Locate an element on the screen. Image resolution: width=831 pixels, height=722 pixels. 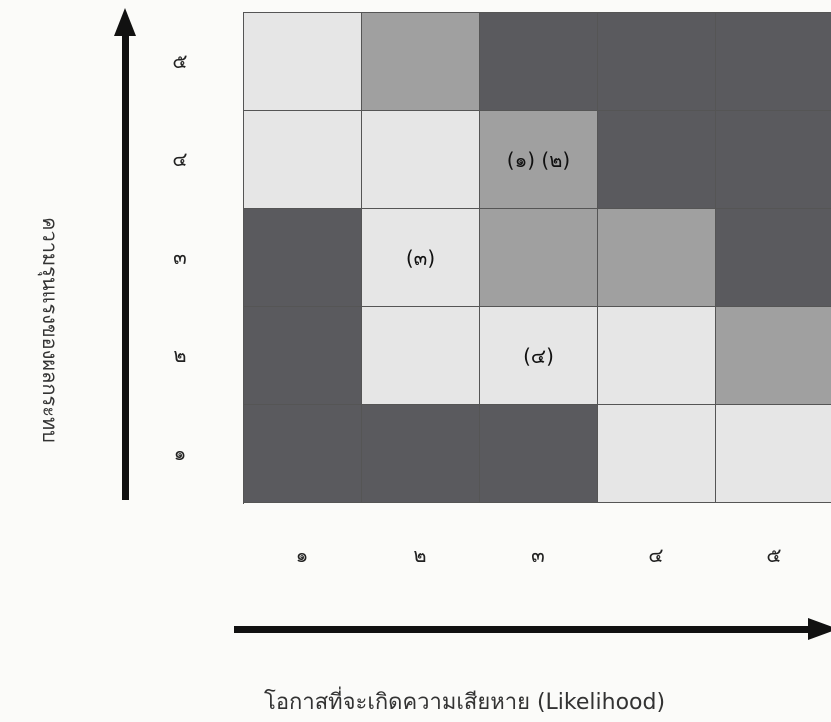
cell-marker-label: (๔) is located at coordinates (538, 355).